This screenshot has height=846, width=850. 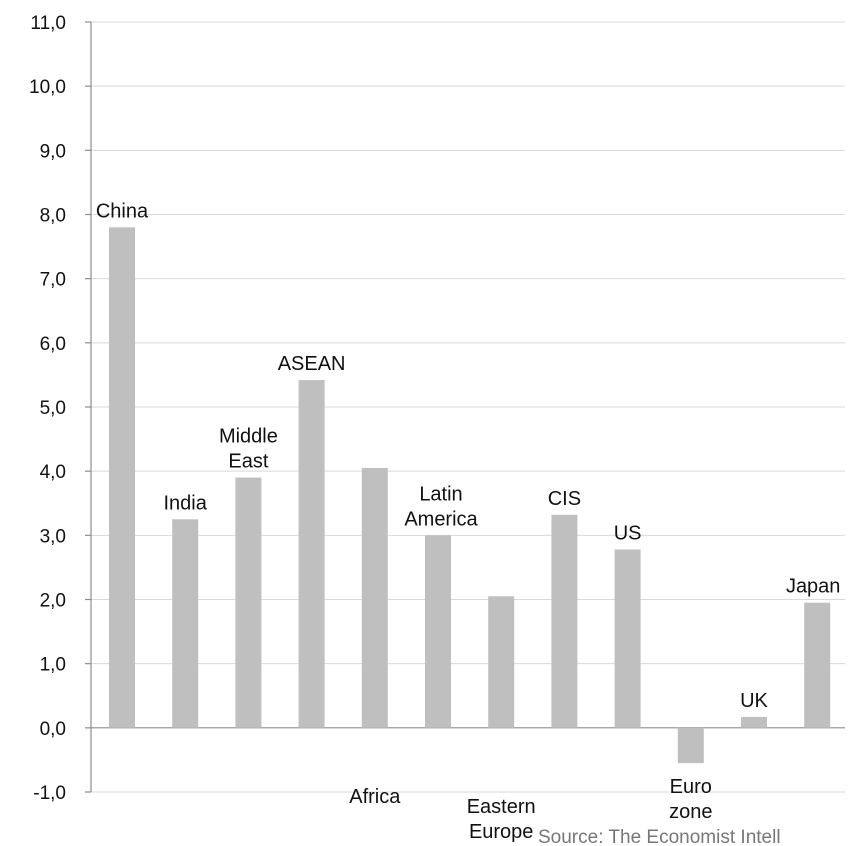 What do you see at coordinates (659, 836) in the screenshot?
I see `source-note: Source: The Economist Intell` at bounding box center [659, 836].